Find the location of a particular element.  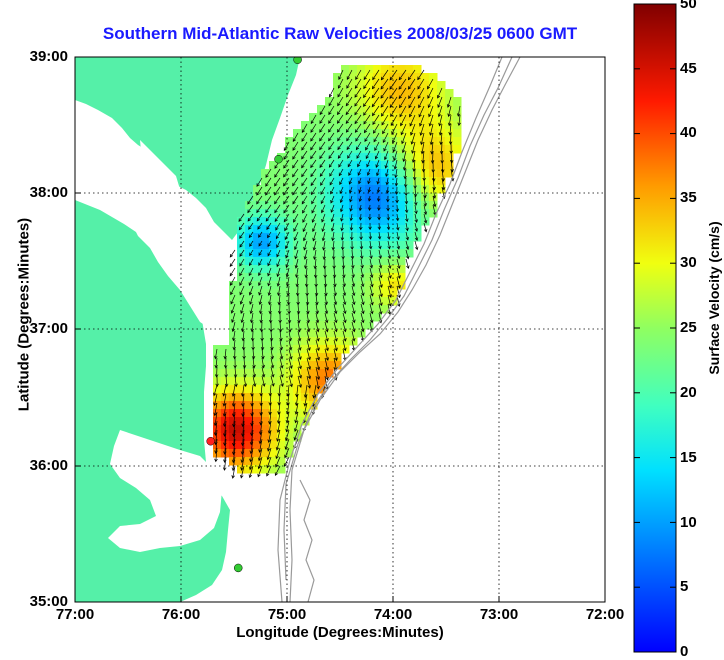

x-tick-label: 73:00 is located at coordinates (499, 614).